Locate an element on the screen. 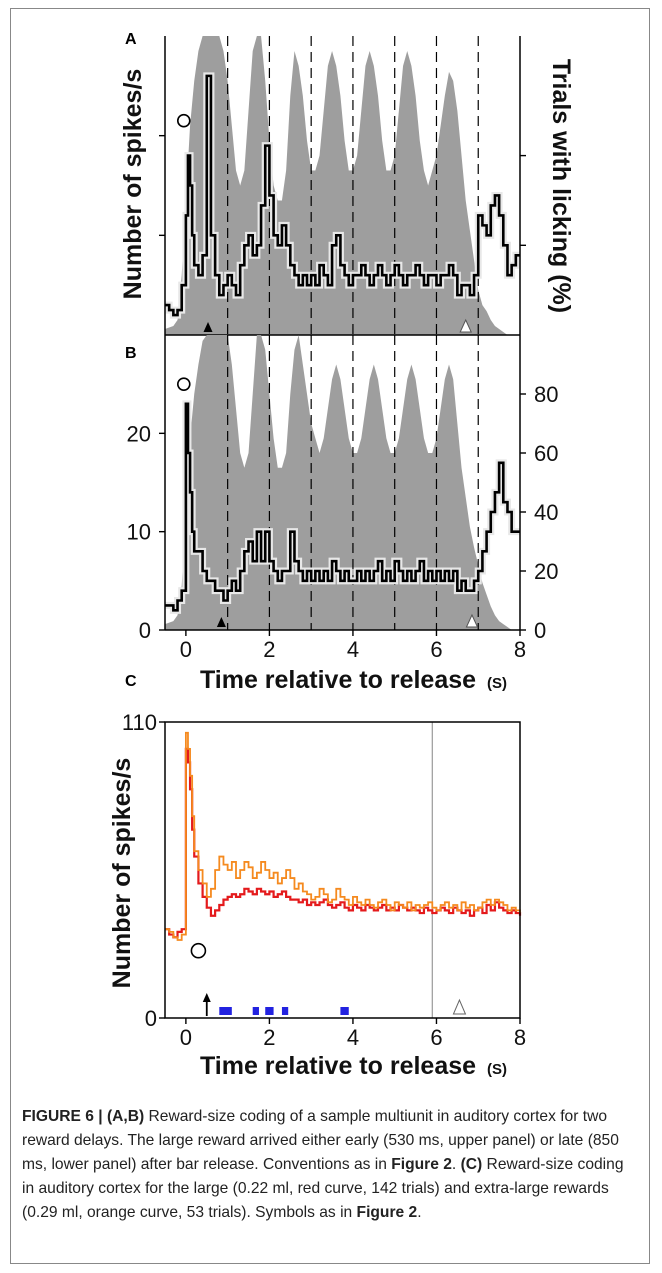  caption-ab-ref: (A,B) is located at coordinates (125, 1116).